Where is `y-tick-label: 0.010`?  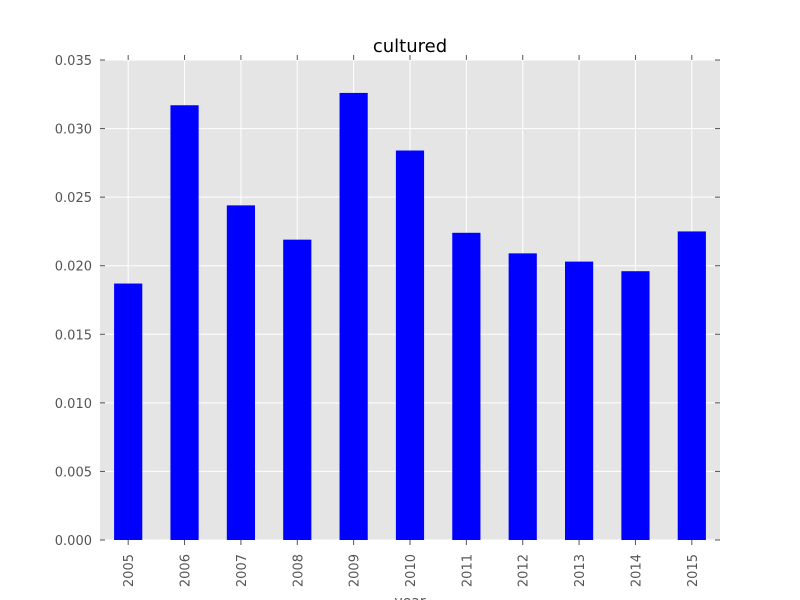 y-tick-label: 0.010 is located at coordinates (73, 404).